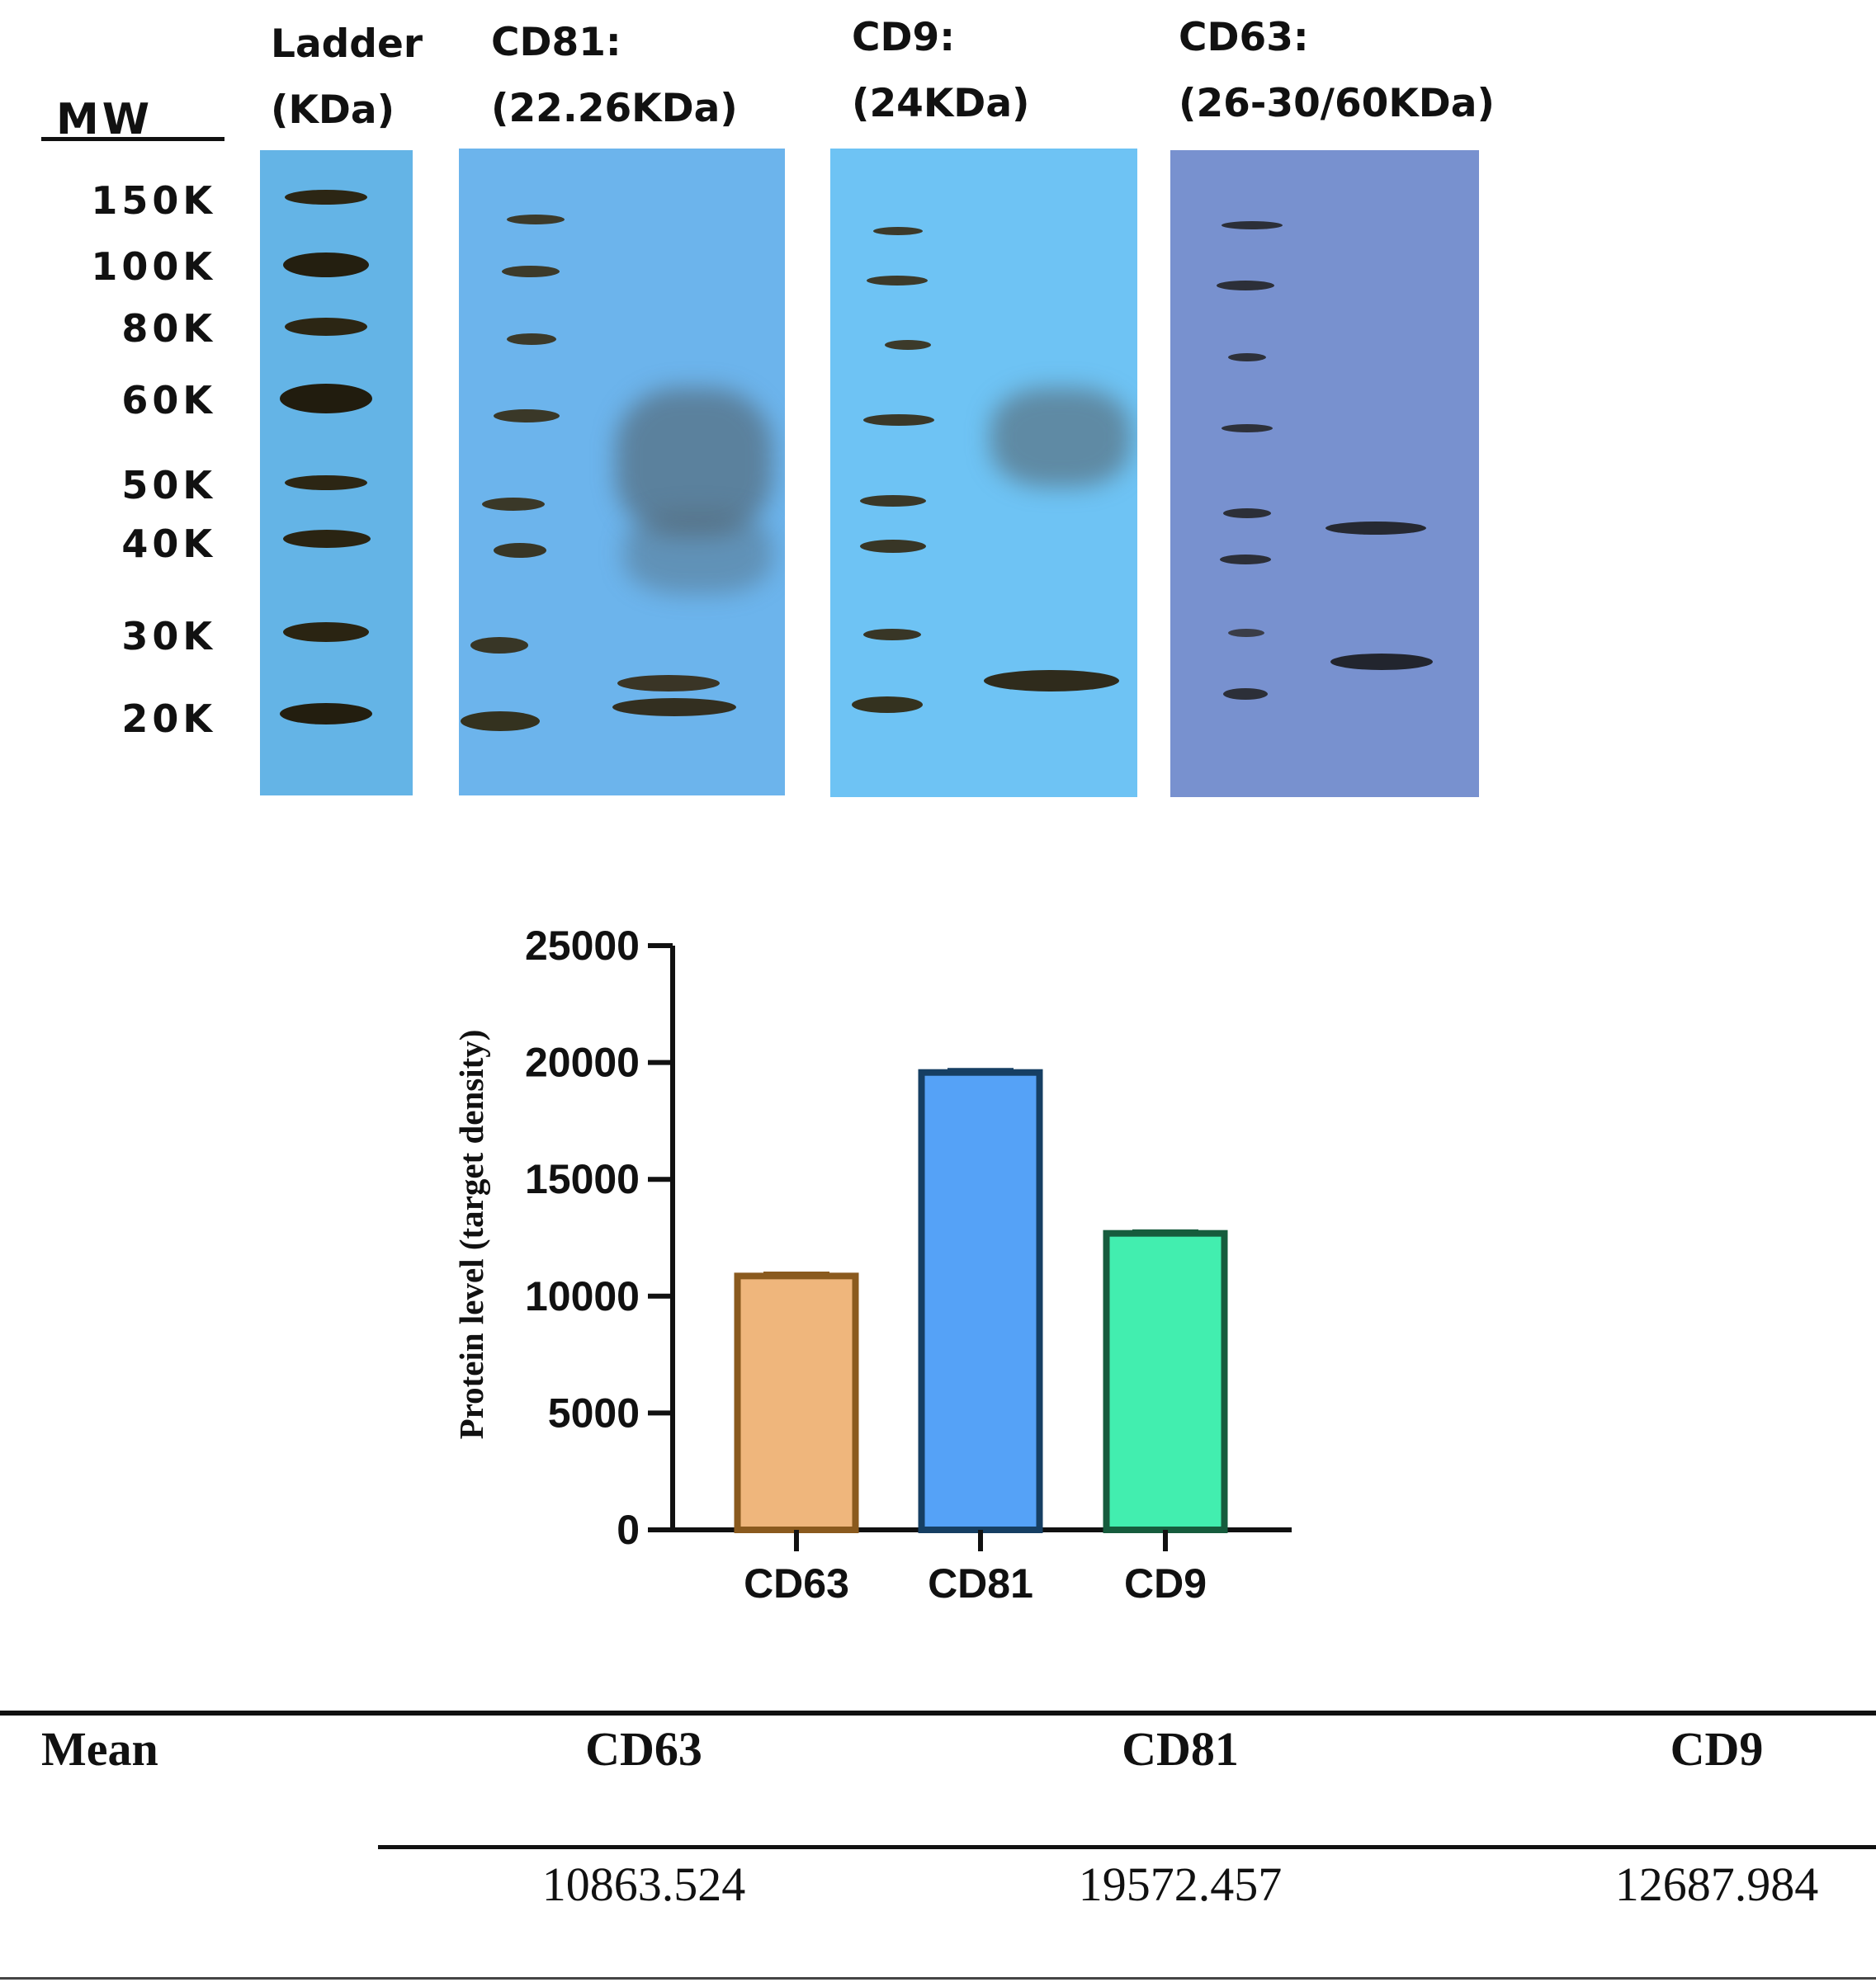  Describe the element at coordinates (1165, 1381) in the screenshot. I see `bar-cd9` at that location.